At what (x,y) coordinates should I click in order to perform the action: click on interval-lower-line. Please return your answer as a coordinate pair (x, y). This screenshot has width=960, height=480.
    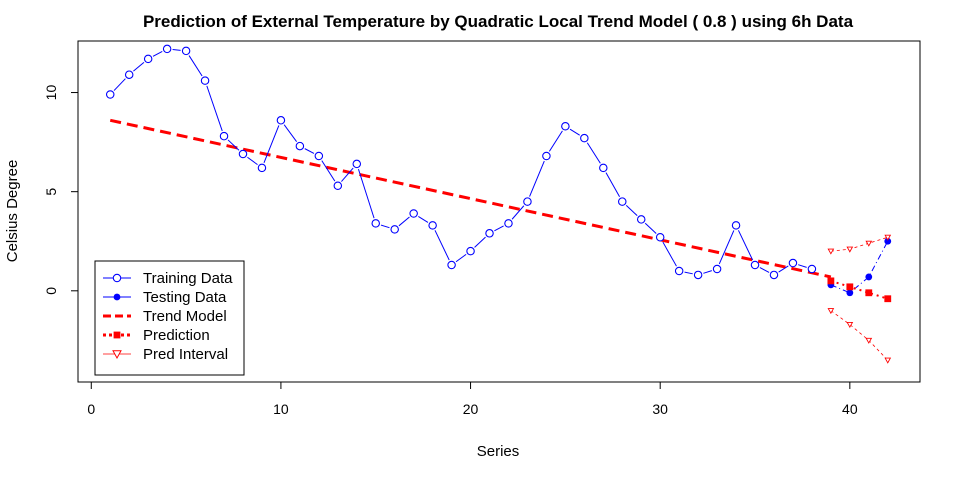
    Looking at the image, I should click on (859, 335).